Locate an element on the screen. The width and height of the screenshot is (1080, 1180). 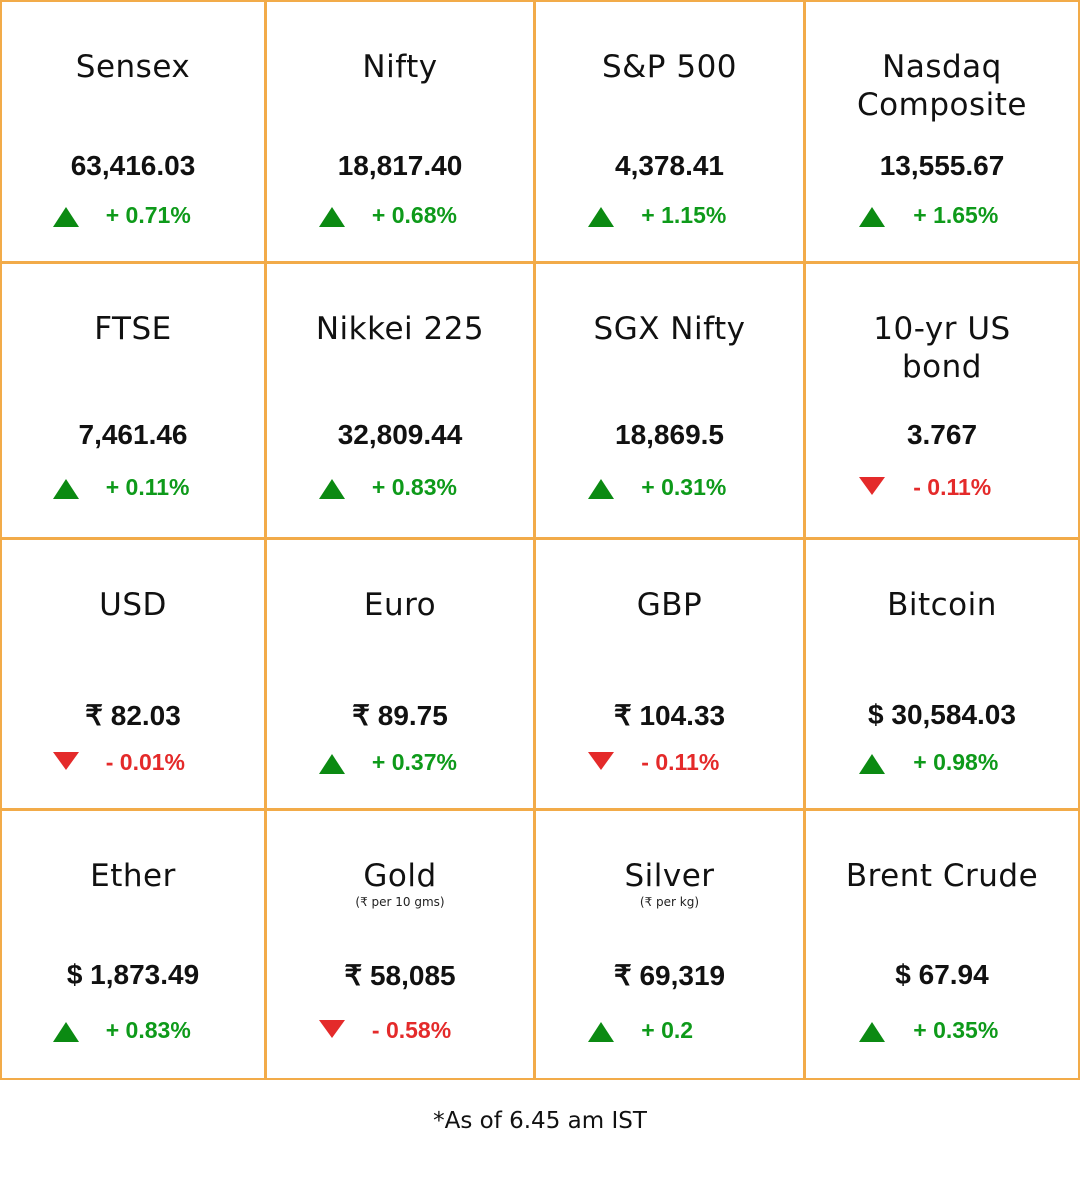
market-cell-gold: Gold (₹ per 10 gms) ₹ 58,085 - 0.58% is located at coordinates (400, 944).